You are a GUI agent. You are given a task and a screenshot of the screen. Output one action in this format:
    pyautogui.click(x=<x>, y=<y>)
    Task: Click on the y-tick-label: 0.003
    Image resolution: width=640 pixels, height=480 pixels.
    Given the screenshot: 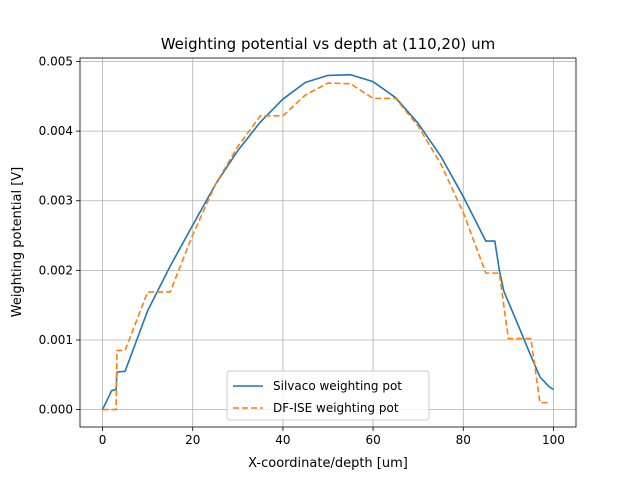 What is the action you would take?
    pyautogui.click(x=56, y=201)
    